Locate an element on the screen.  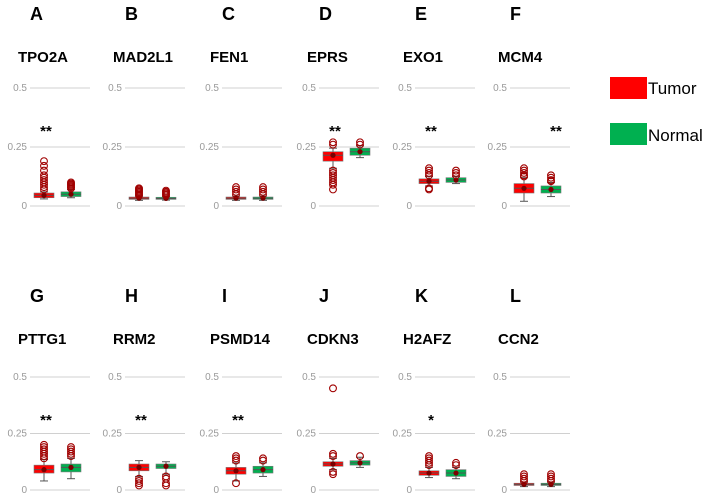
gene-title: EPRS is located at coordinates (327, 57).